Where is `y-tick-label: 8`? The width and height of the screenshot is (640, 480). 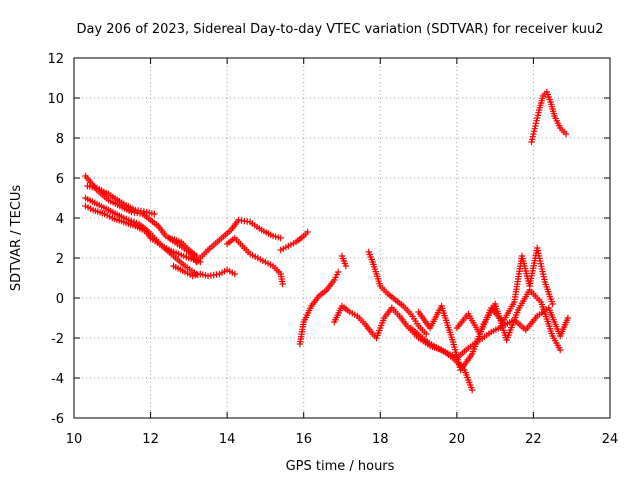
y-tick-label: 8 is located at coordinates (60, 139).